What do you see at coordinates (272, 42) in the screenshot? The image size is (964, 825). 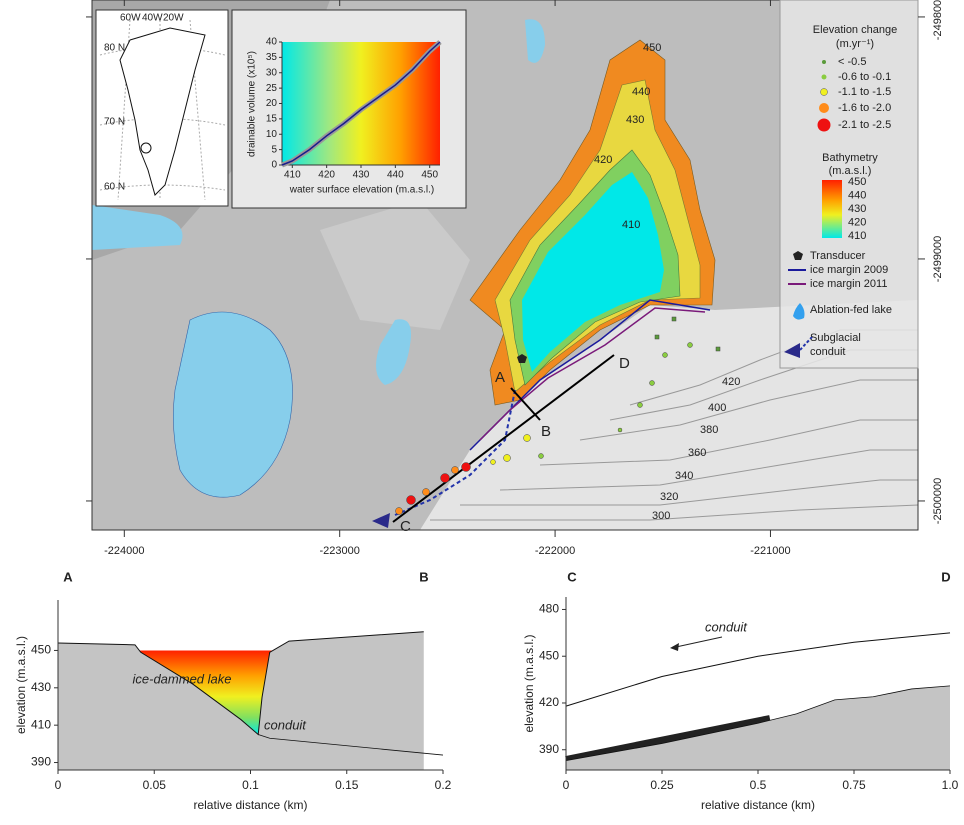 I see `y-tick-label: 40` at bounding box center [272, 42].